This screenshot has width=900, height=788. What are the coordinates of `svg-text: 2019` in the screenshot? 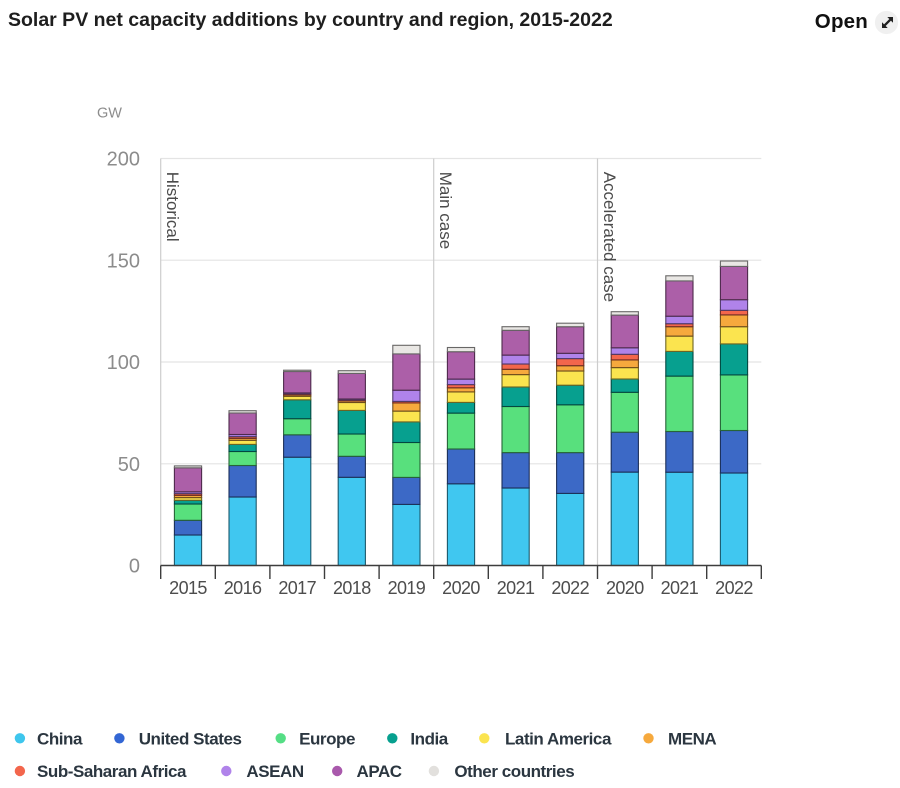 It's located at (407, 588).